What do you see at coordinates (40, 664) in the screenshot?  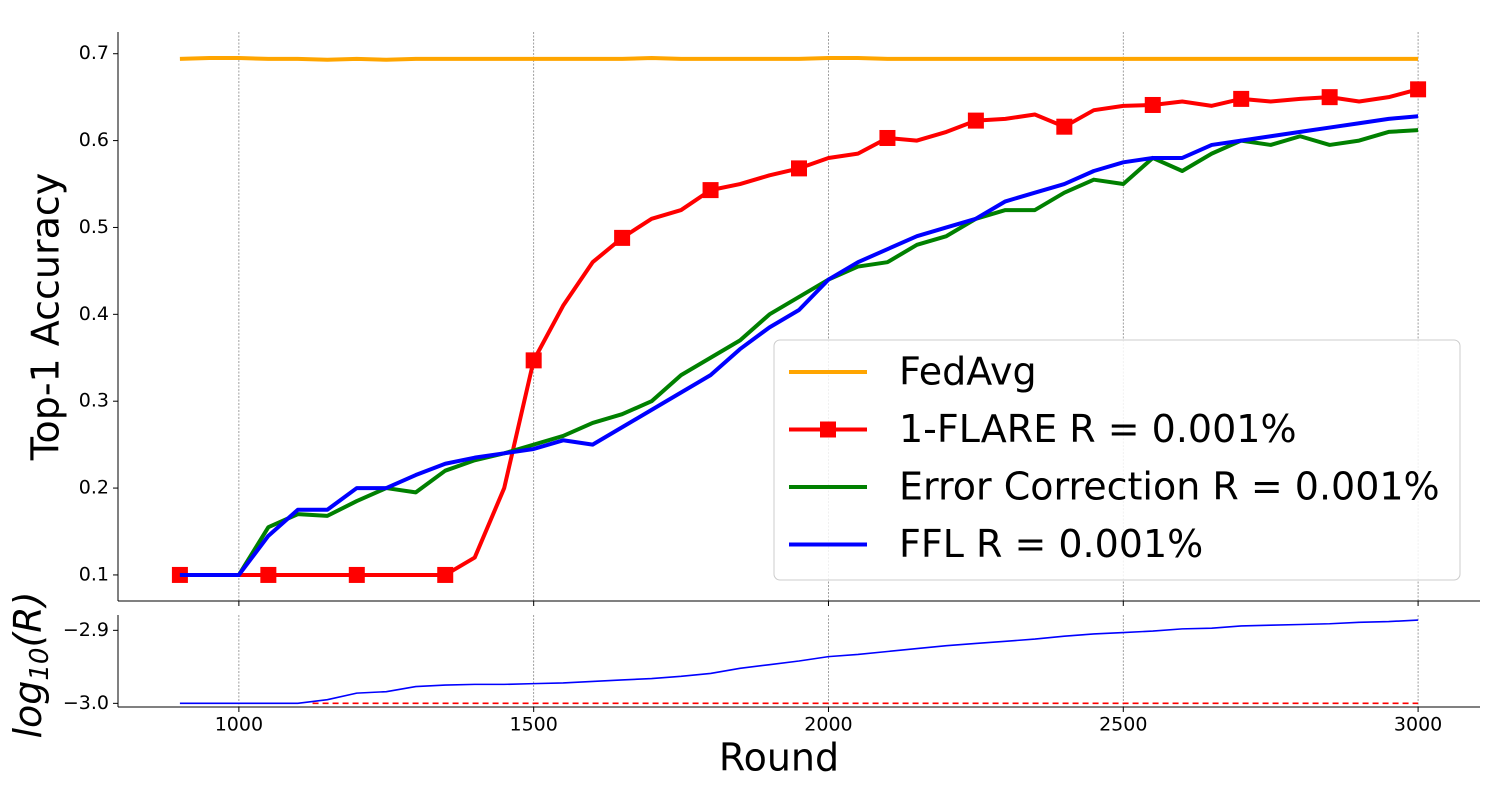 I see `y-label-sub: 10` at bounding box center [40, 664].